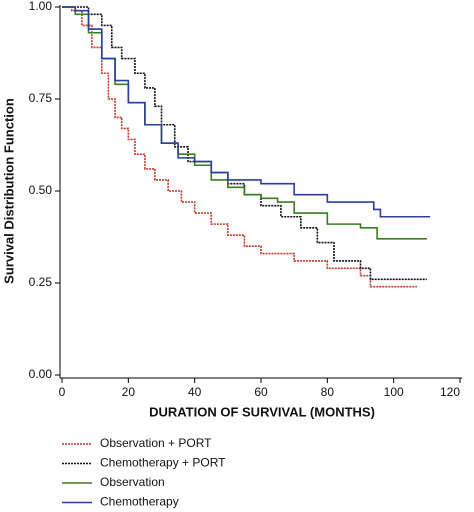  I want to click on legend-label: Observation + PORT, so click(156, 443).